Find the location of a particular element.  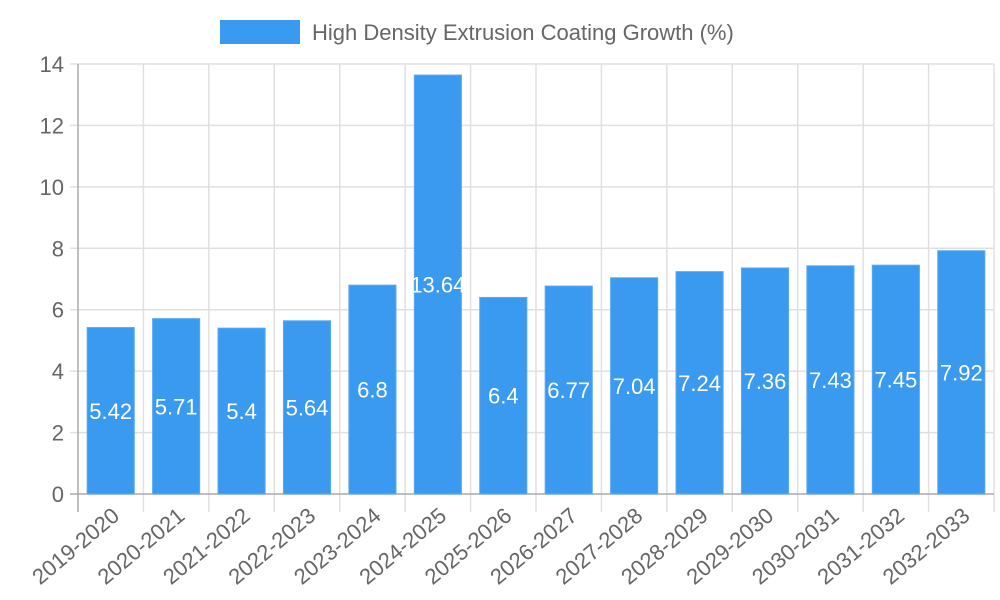

bar-value-label: 7.04 is located at coordinates (634, 386).